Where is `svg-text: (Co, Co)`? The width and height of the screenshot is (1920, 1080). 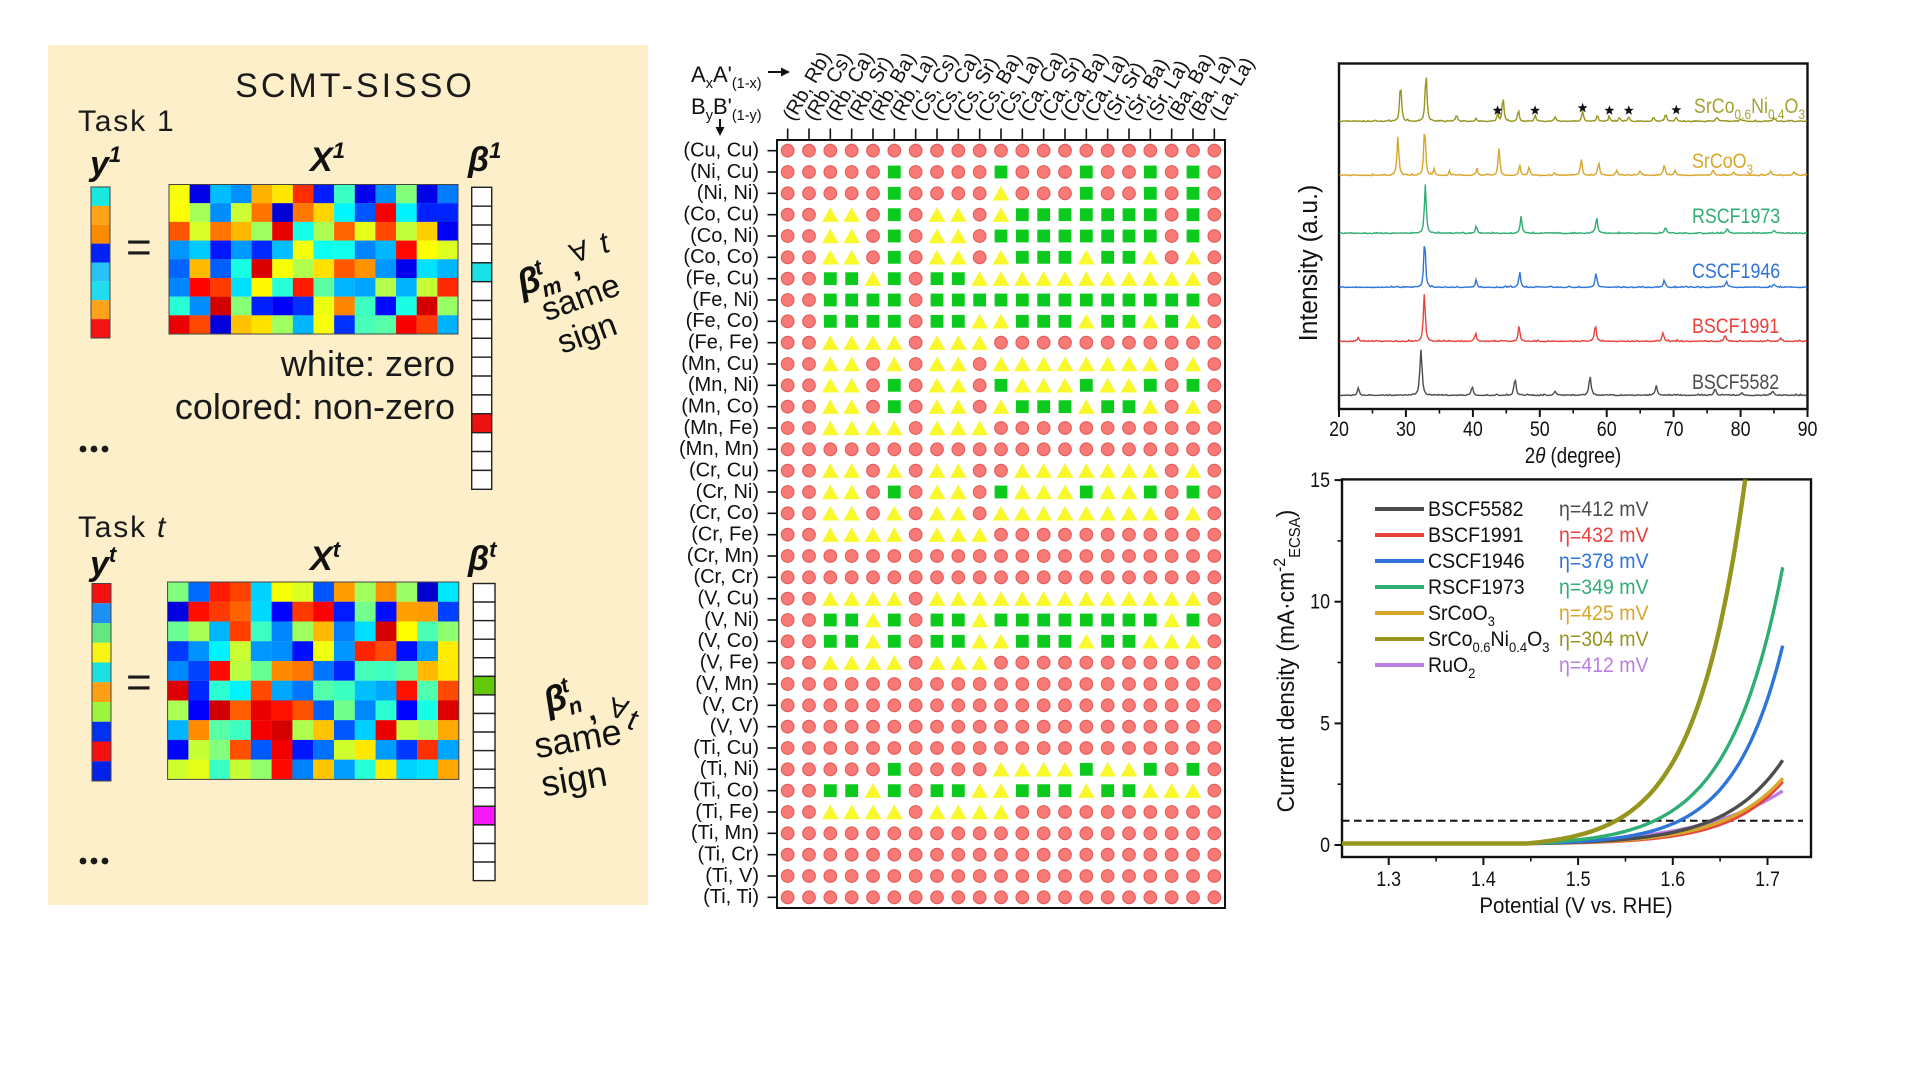 svg-text: (Co, Co) is located at coordinates (721, 257).